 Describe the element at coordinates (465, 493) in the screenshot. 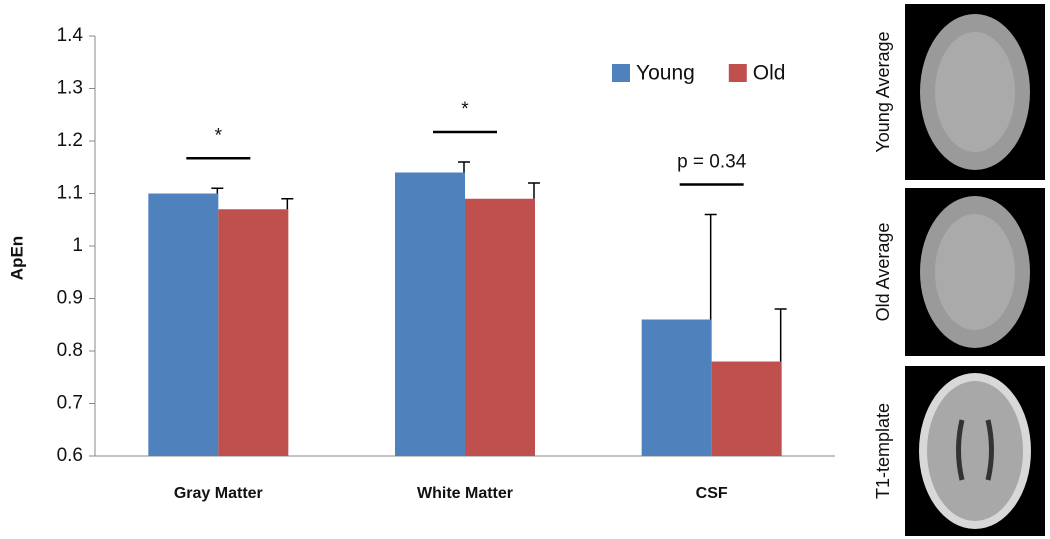

I see `x-tick-label: White Matter` at that location.